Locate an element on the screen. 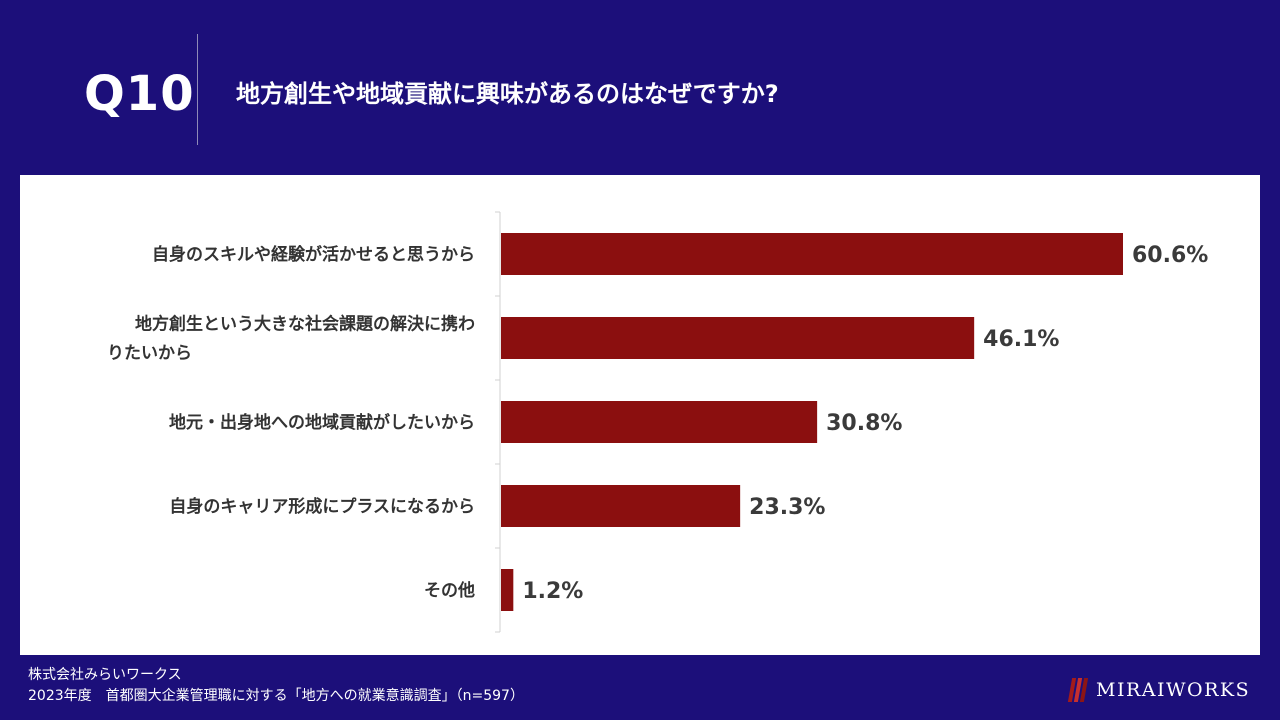  category-label: 地元・出身地への地域貢献がしたいから is located at coordinates (322, 422).